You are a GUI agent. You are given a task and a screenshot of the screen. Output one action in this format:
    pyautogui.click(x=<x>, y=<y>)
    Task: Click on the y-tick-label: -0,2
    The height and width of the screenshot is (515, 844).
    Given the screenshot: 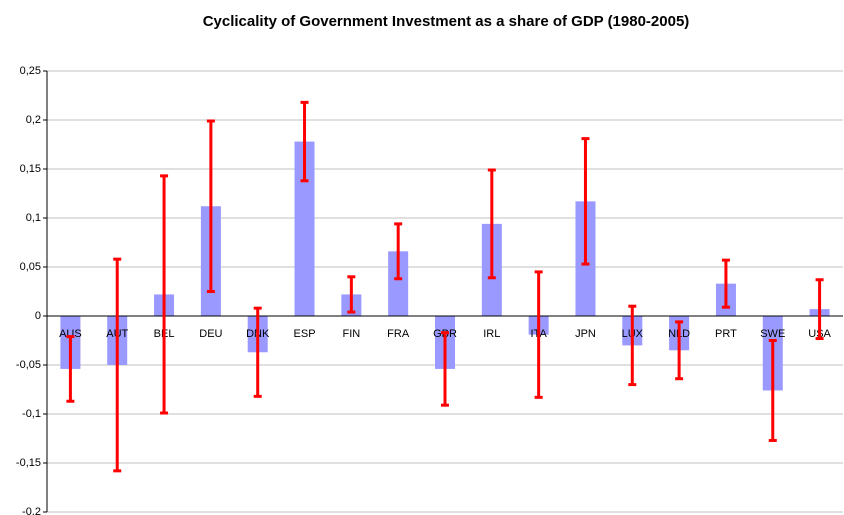 What is the action you would take?
    pyautogui.click(x=31, y=510)
    